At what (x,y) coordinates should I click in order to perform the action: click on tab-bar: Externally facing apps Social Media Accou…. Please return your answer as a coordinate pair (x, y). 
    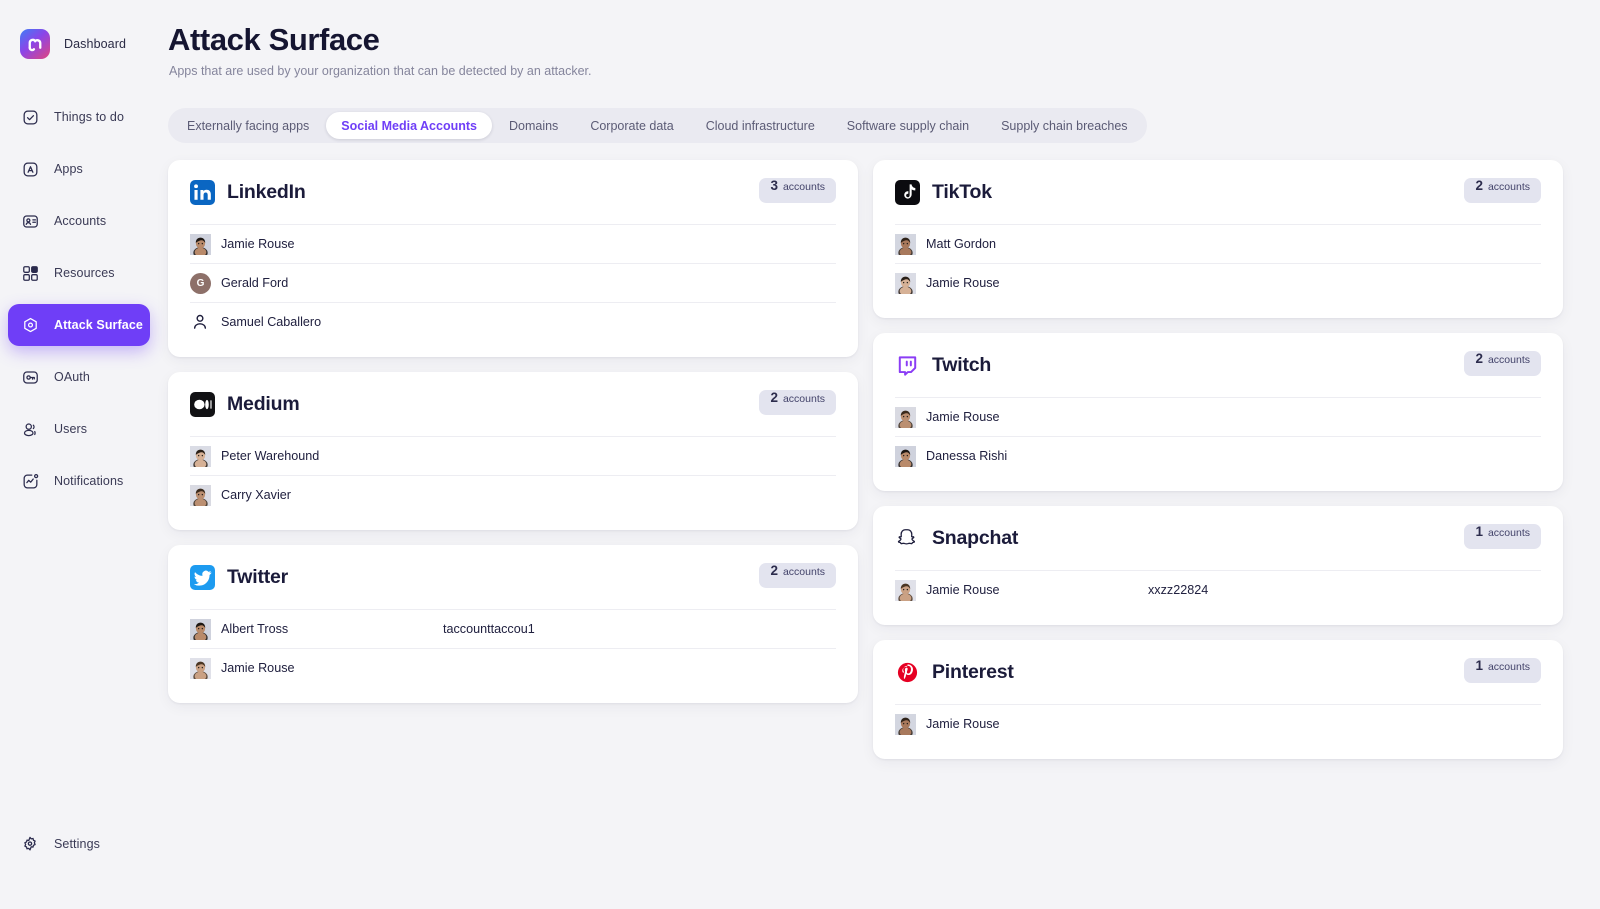
    Looking at the image, I should click on (657, 125).